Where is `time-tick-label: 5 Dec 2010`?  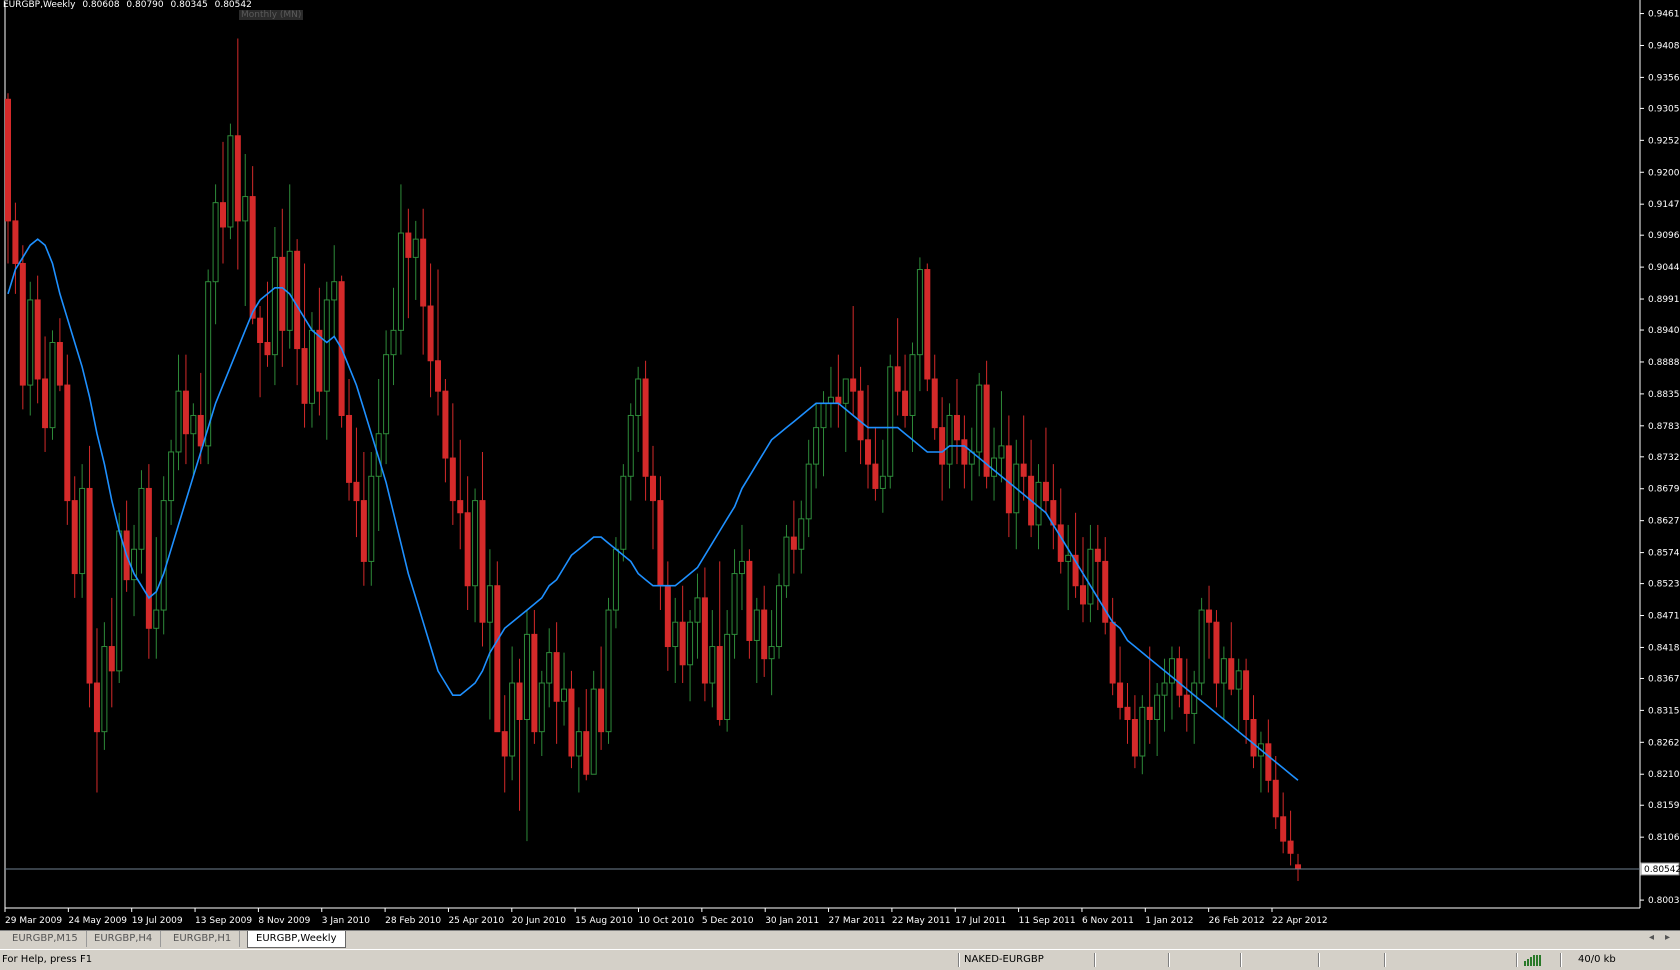
time-tick-label: 5 Dec 2010 is located at coordinates (728, 921).